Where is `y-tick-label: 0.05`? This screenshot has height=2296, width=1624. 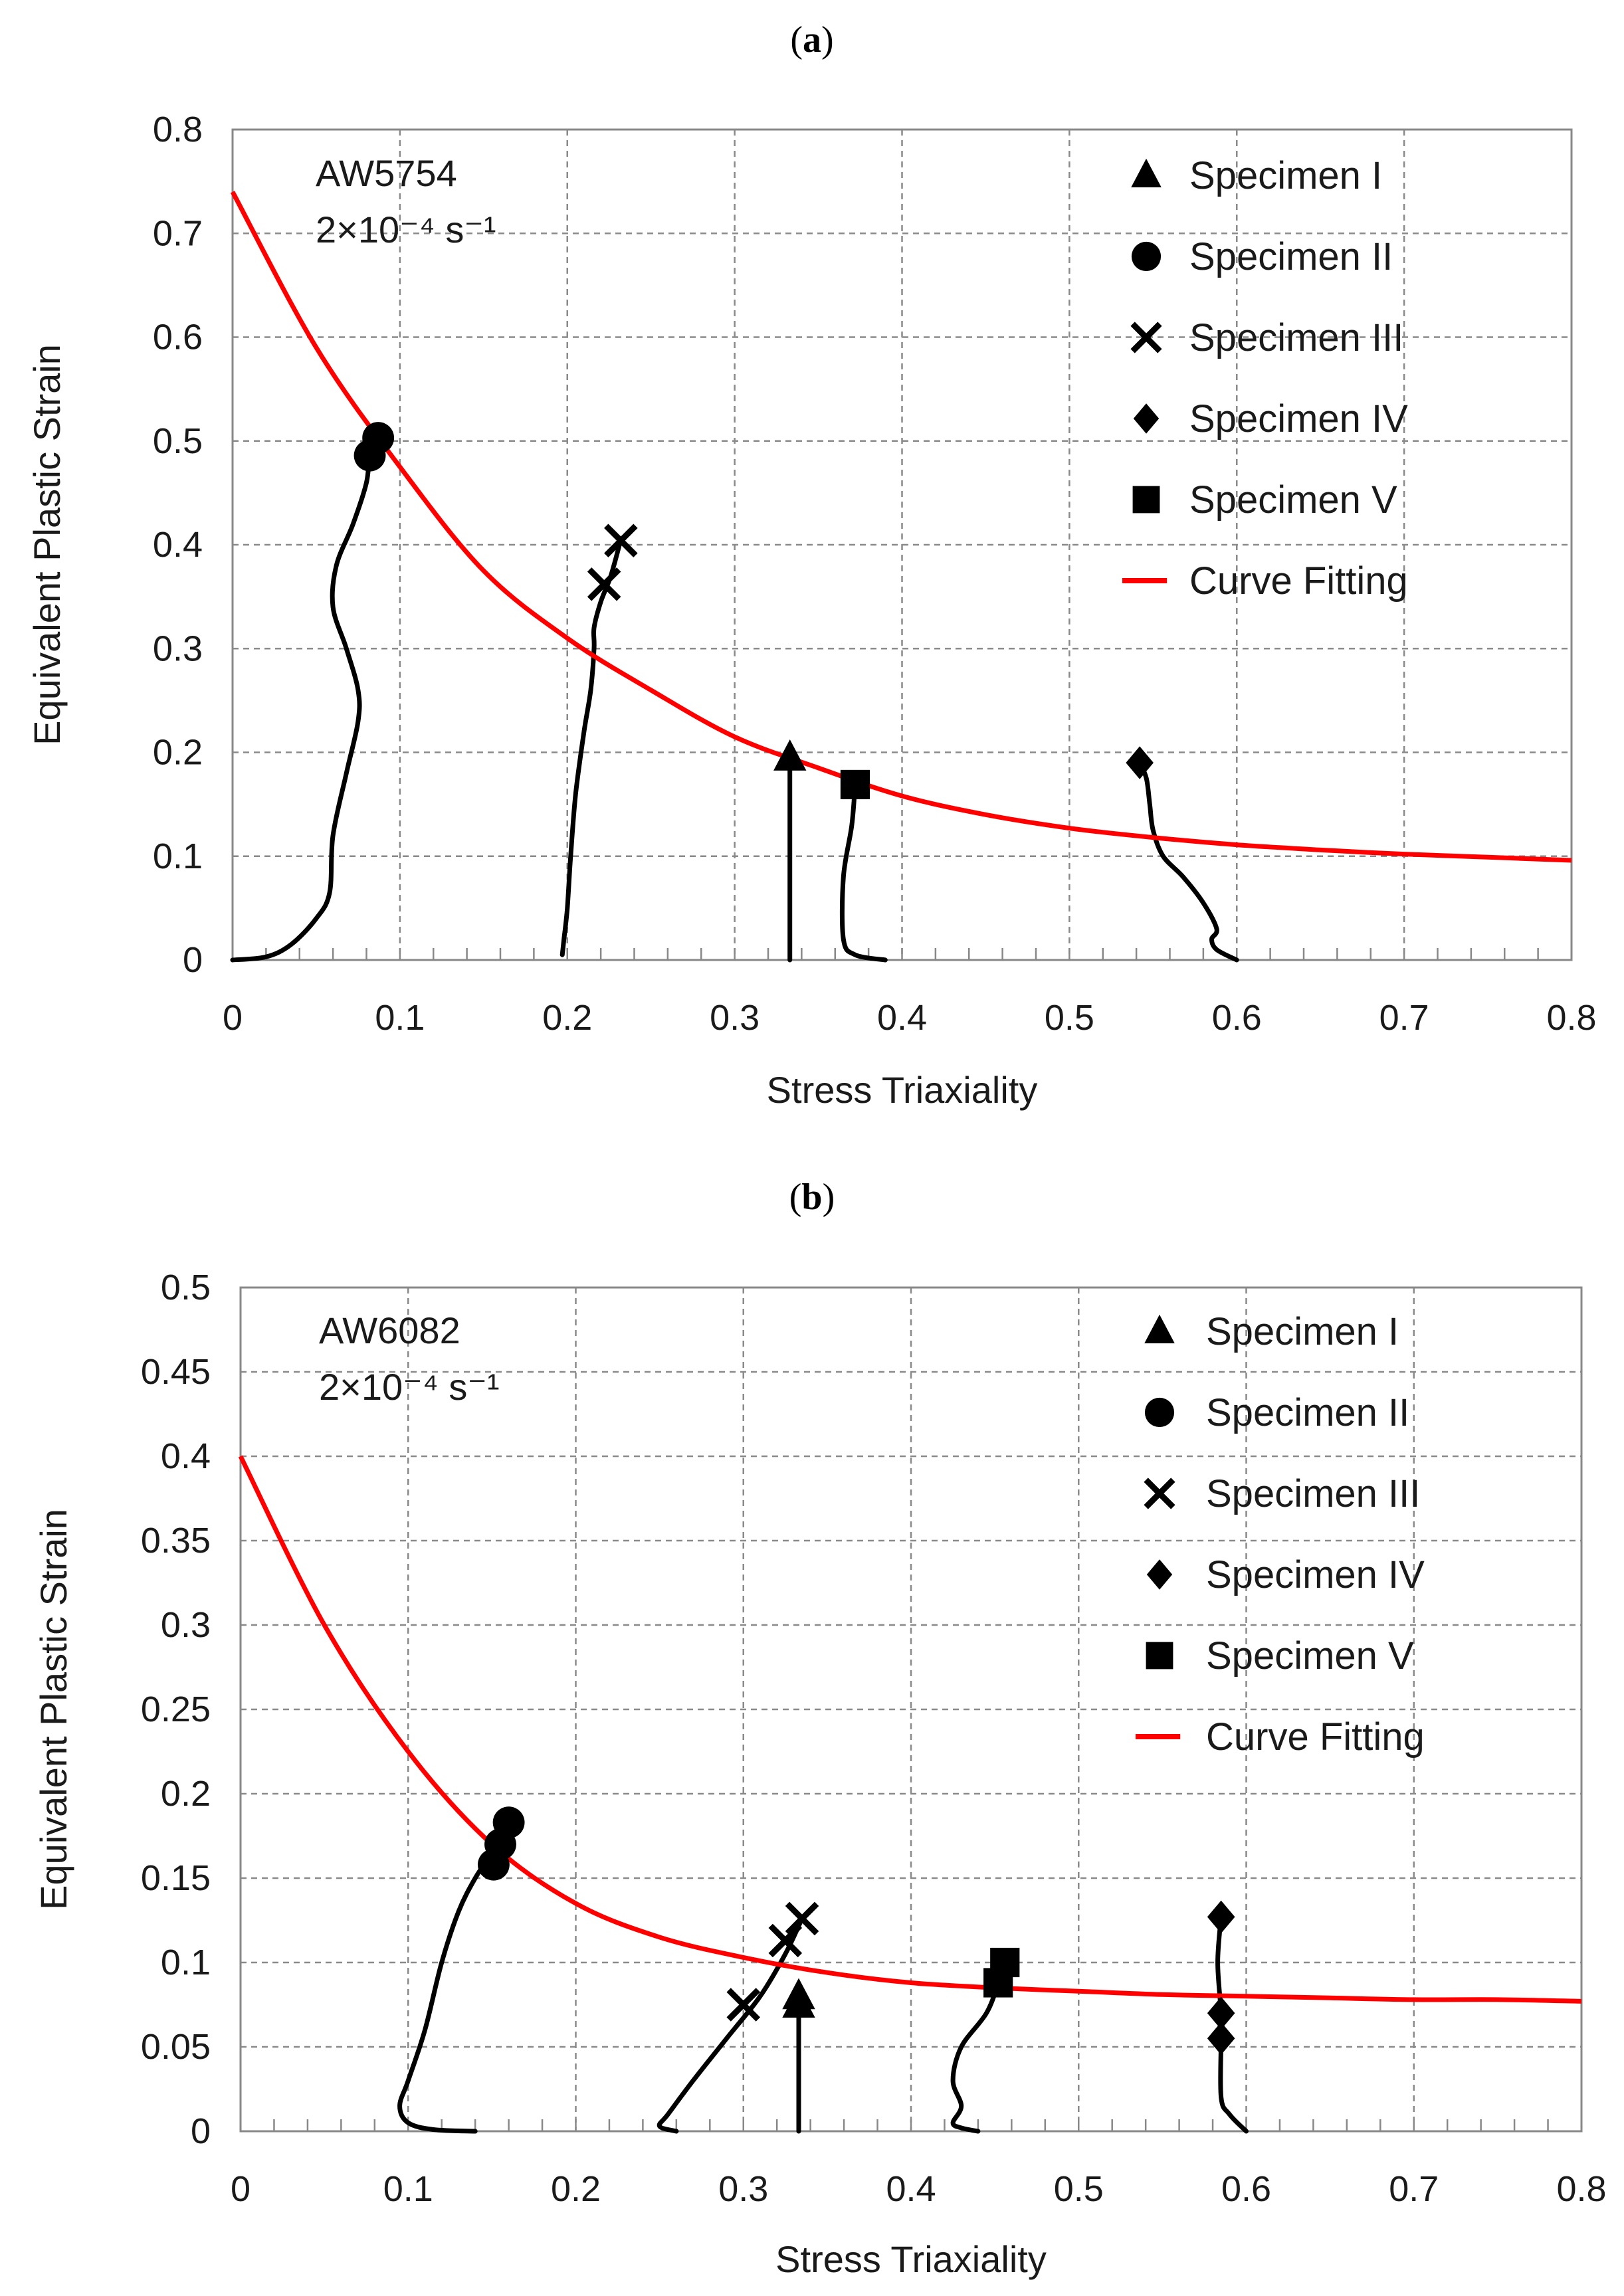 y-tick-label: 0.05 is located at coordinates (176, 2047).